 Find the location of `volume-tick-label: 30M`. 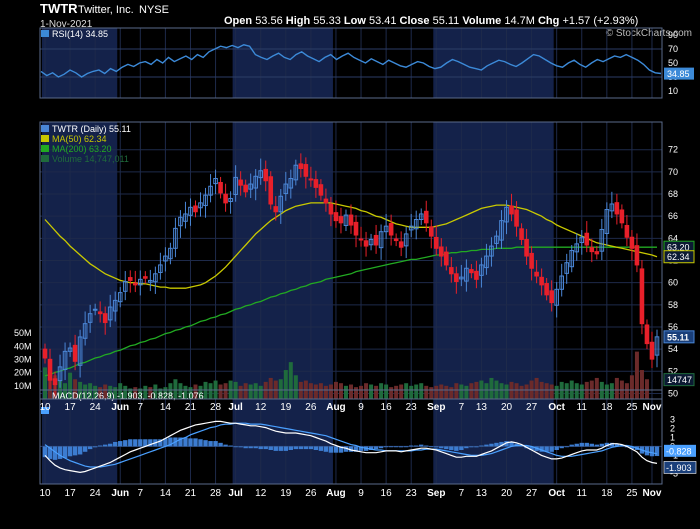

volume-tick-label: 30M is located at coordinates (23, 360).